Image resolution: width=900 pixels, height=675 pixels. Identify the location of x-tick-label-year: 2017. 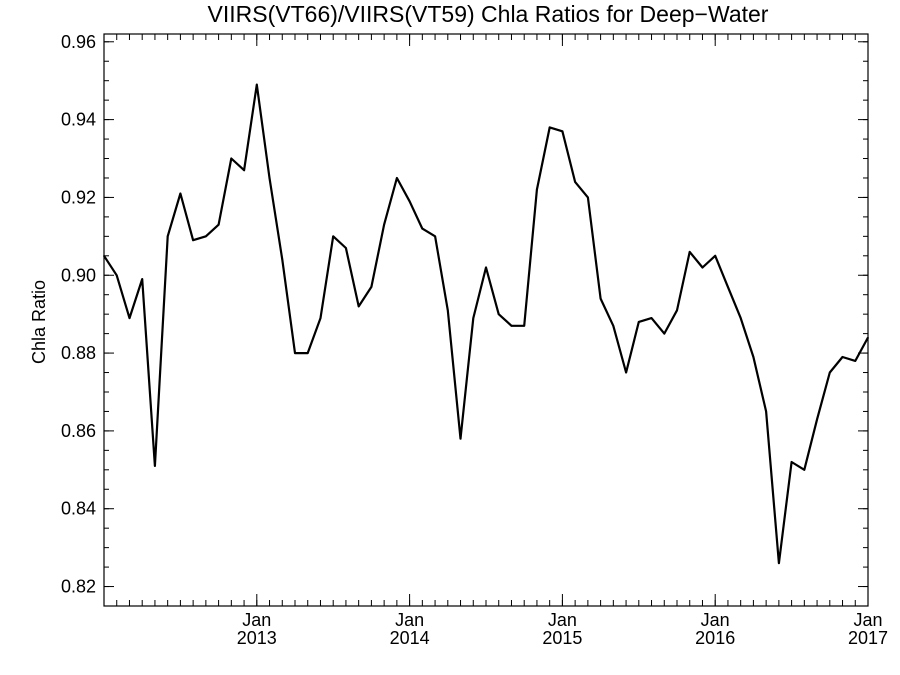
(868, 638).